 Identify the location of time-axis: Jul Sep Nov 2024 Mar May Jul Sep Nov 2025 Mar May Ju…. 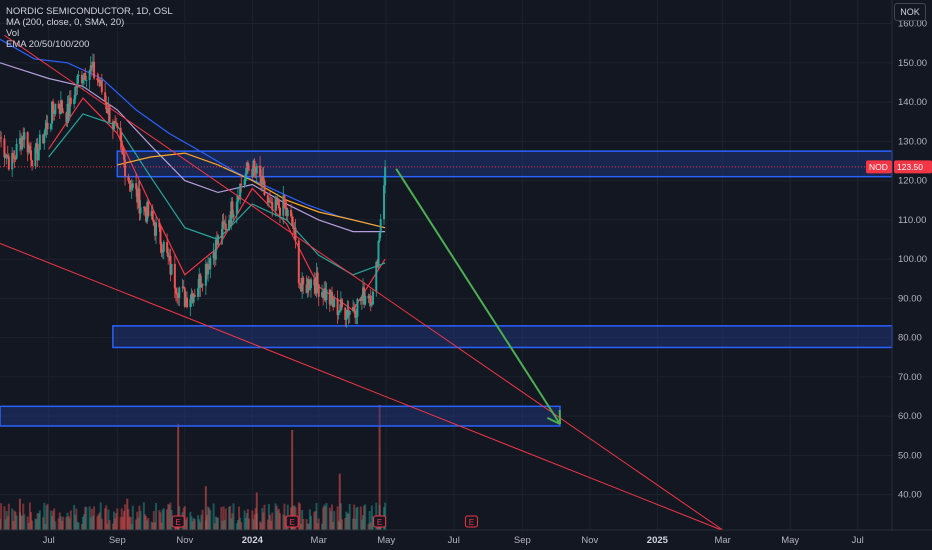
(453, 540).